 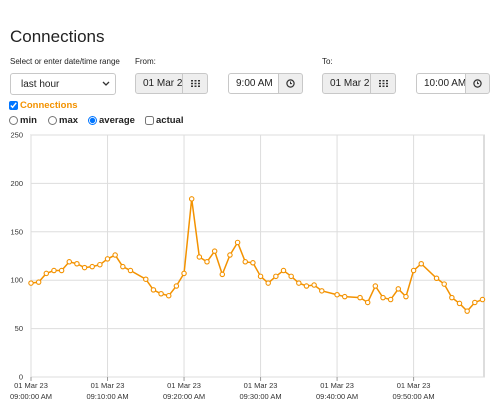 I want to click on from-date-text: 01 Mar 2, so click(x=163, y=83).